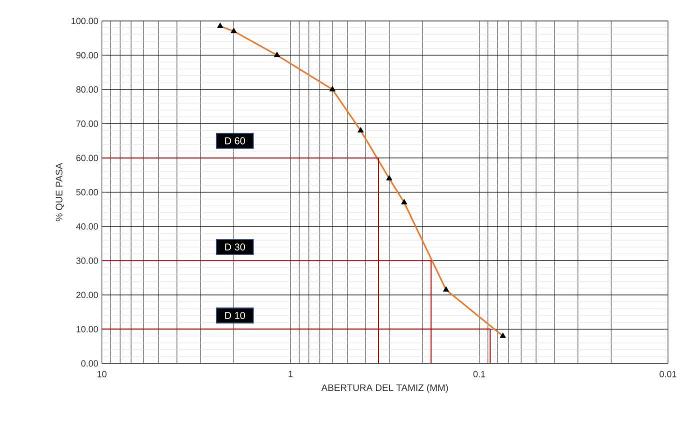 The width and height of the screenshot is (680, 429). Describe the element at coordinates (290, 373) in the screenshot. I see `x-tick-label: 1` at that location.